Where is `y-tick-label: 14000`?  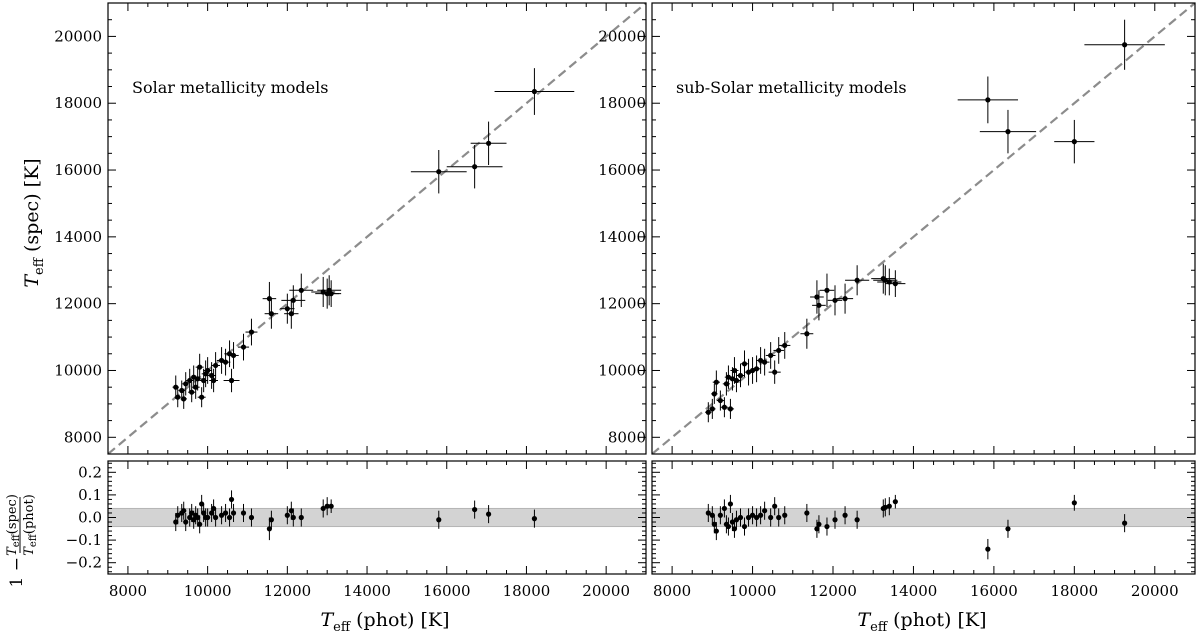
y-tick-label: 14000 is located at coordinates (78, 237).